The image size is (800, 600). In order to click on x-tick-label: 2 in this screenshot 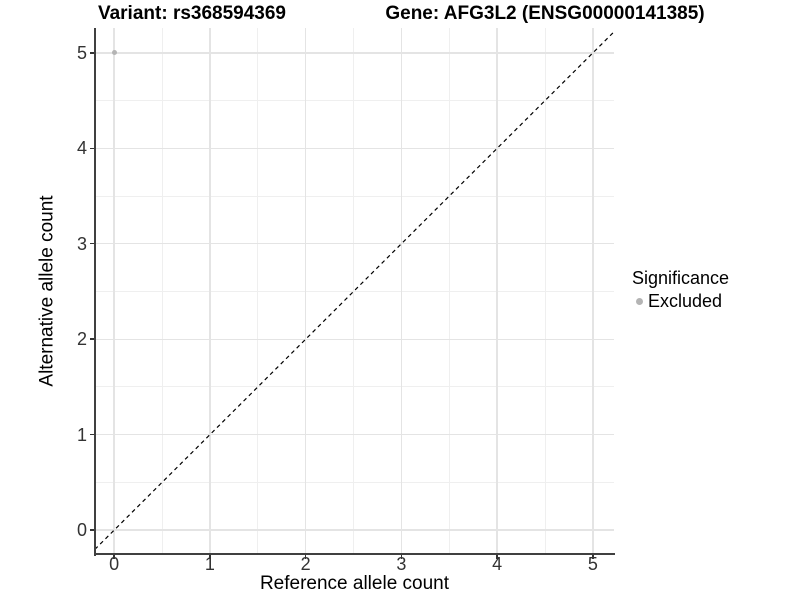, I will do `click(305, 564)`.